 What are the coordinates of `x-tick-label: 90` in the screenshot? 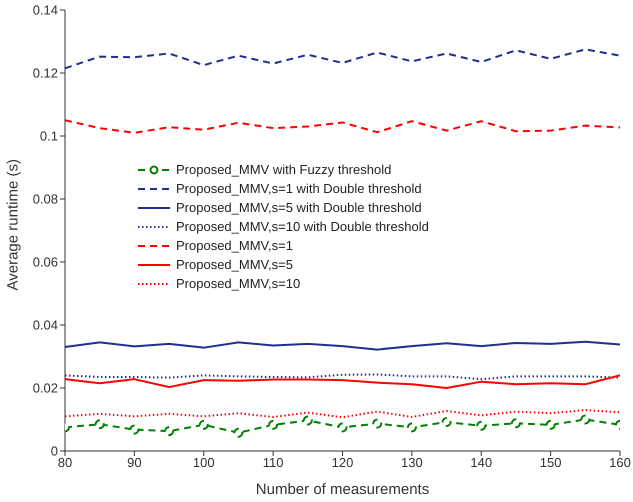 It's located at (134, 462).